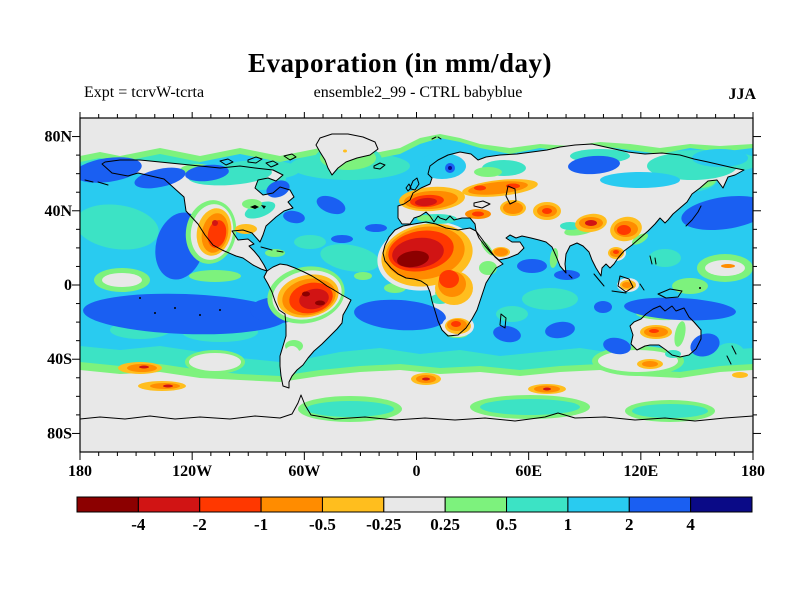 The width and height of the screenshot is (800, 600). What do you see at coordinates (59, 433) in the screenshot?
I see `lat-axis-label: 80S` at bounding box center [59, 433].